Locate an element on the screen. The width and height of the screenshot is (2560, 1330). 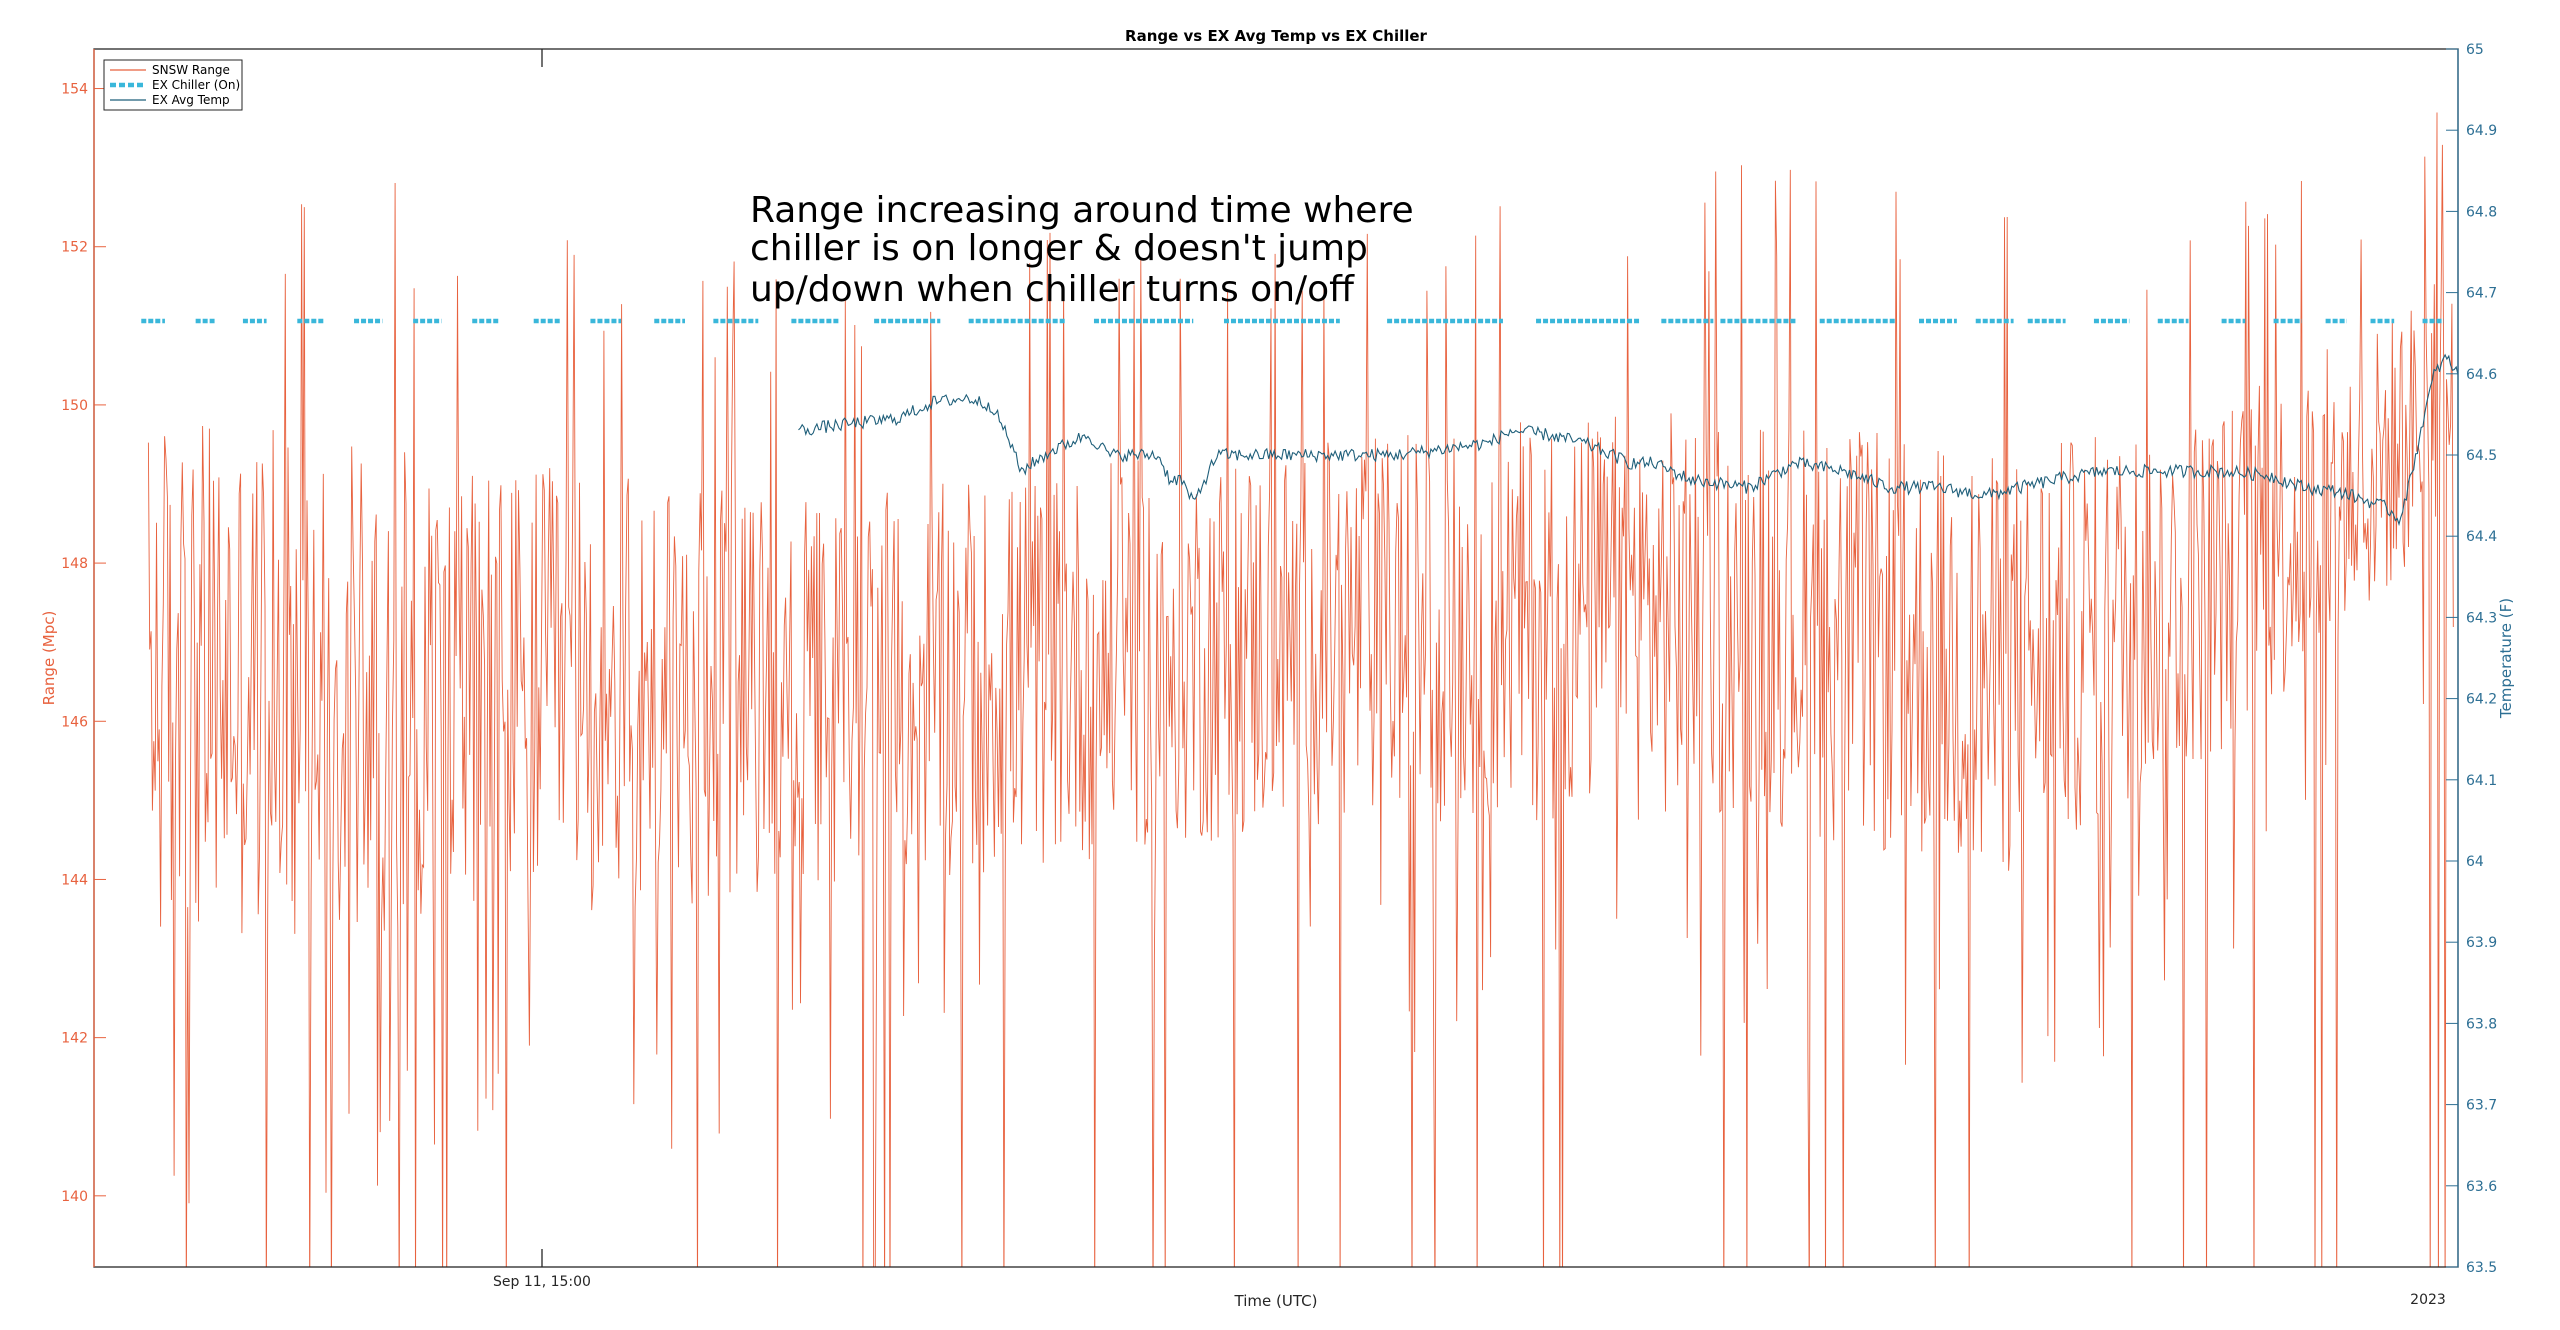
legend-label-ex-chiller: EX Chiller (On) is located at coordinates (196, 85).